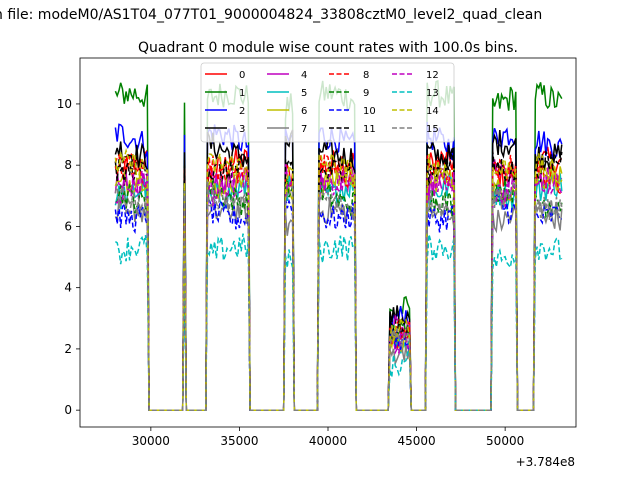 This screenshot has height=480, width=640. Describe the element at coordinates (416, 441) in the screenshot. I see `x-tick-label: 45000` at that location.